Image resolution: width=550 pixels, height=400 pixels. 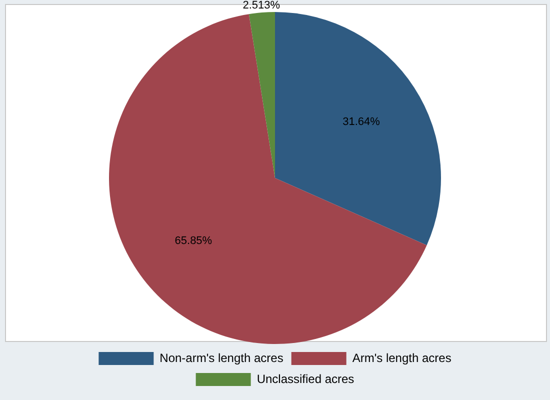 I want to click on data-label: 65.85%, so click(x=193, y=240).